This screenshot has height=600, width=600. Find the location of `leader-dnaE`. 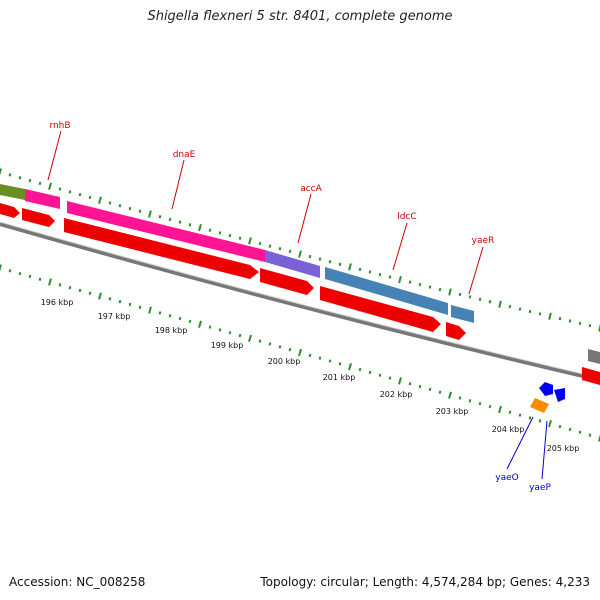

leader-dnaE is located at coordinates (178, 184).